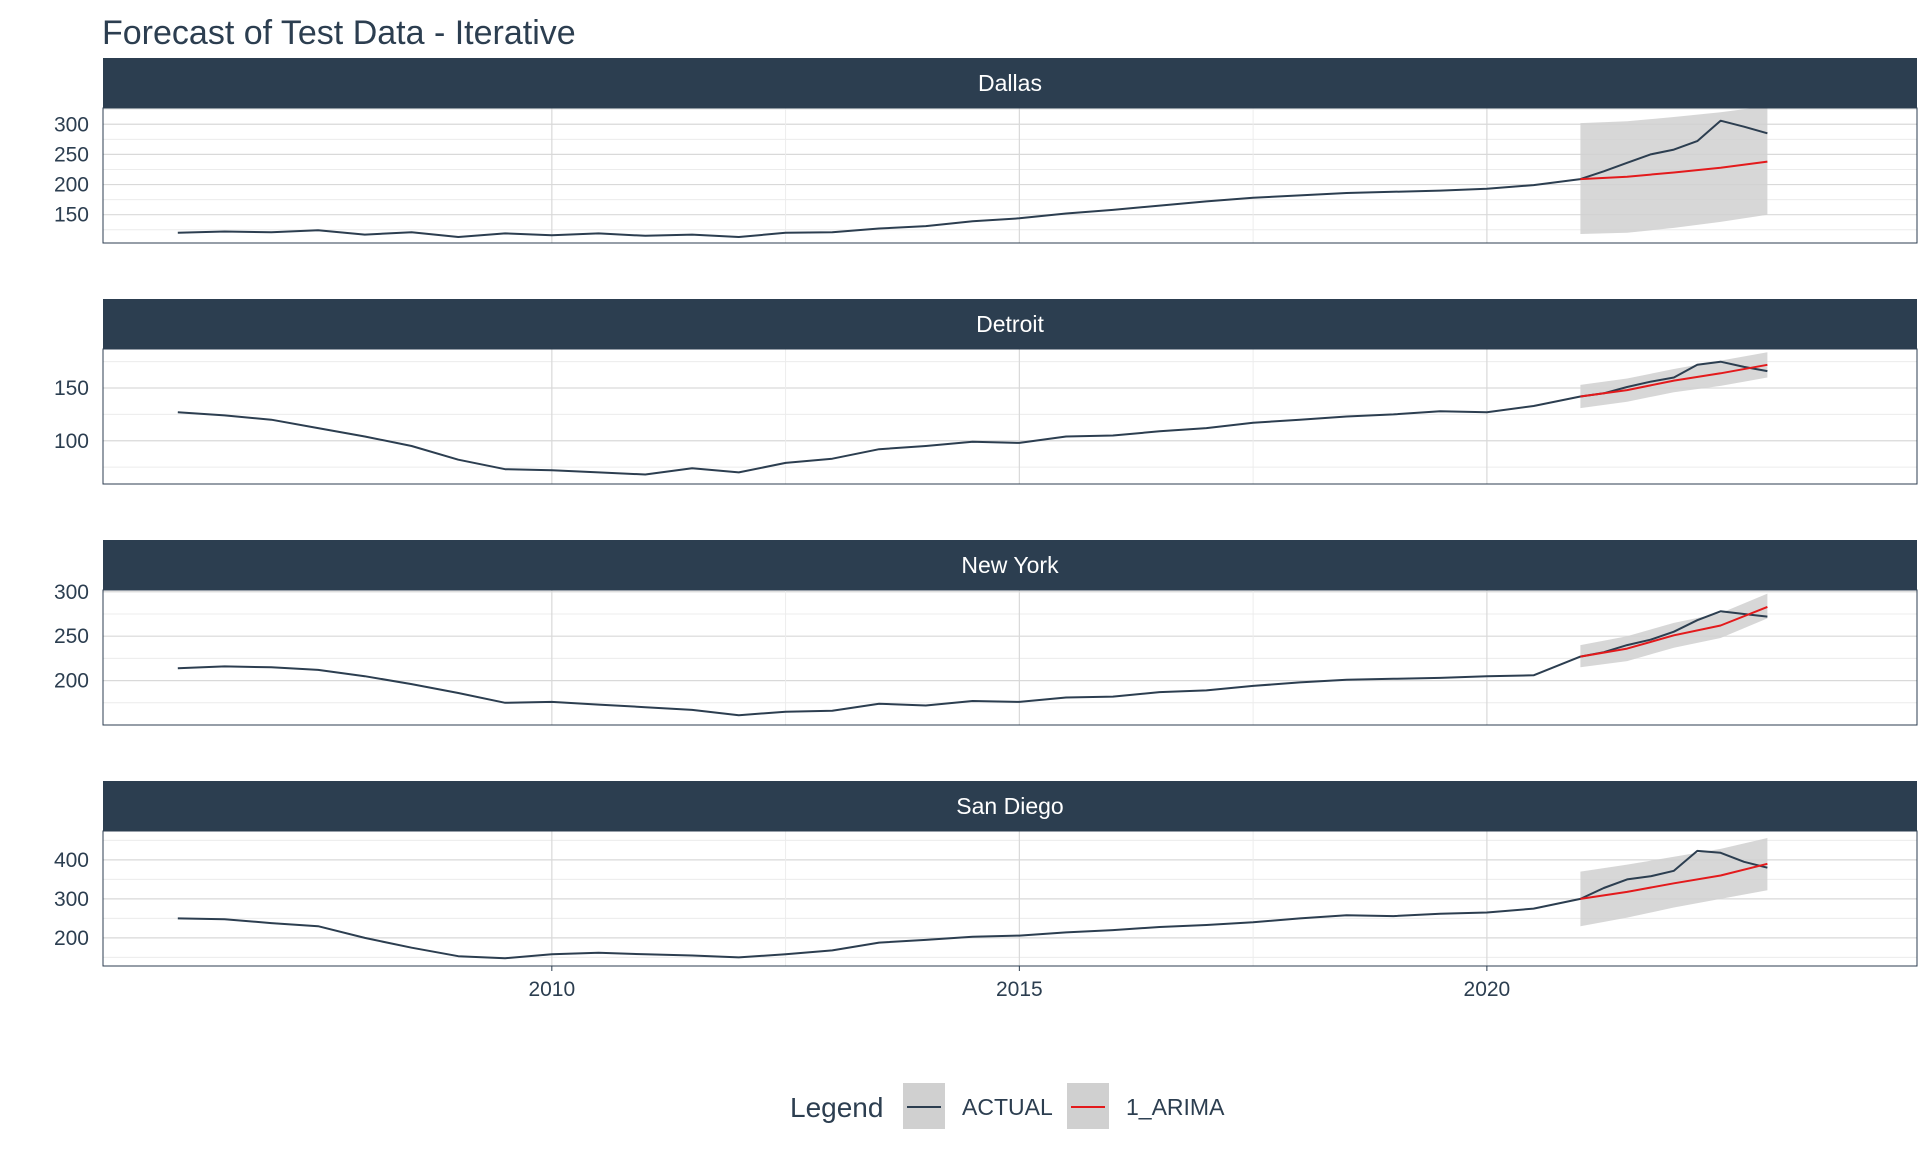 This screenshot has height=1152, width=1920. I want to click on strip-label: New York, so click(1010, 565).